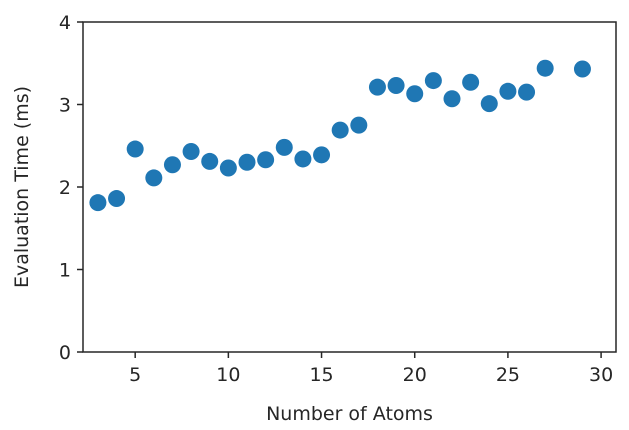 The height and width of the screenshot is (430, 629). Describe the element at coordinates (65, 271) in the screenshot. I see `y-tick-label: 1` at that location.